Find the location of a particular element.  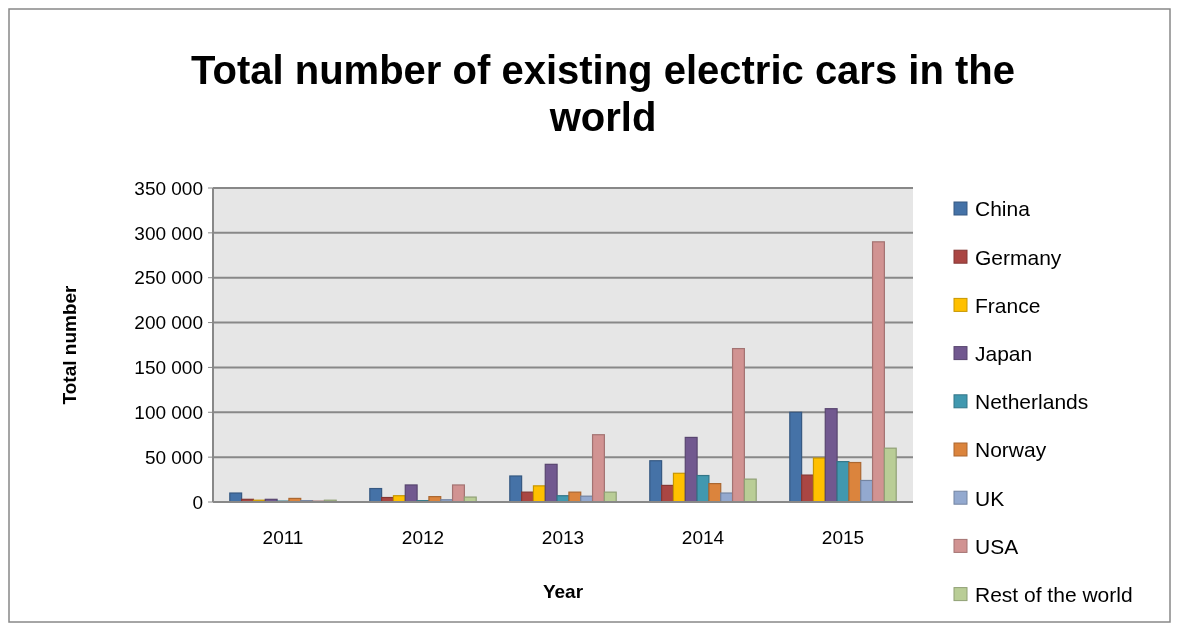

legend-label: Netherlands is located at coordinates (1032, 402).